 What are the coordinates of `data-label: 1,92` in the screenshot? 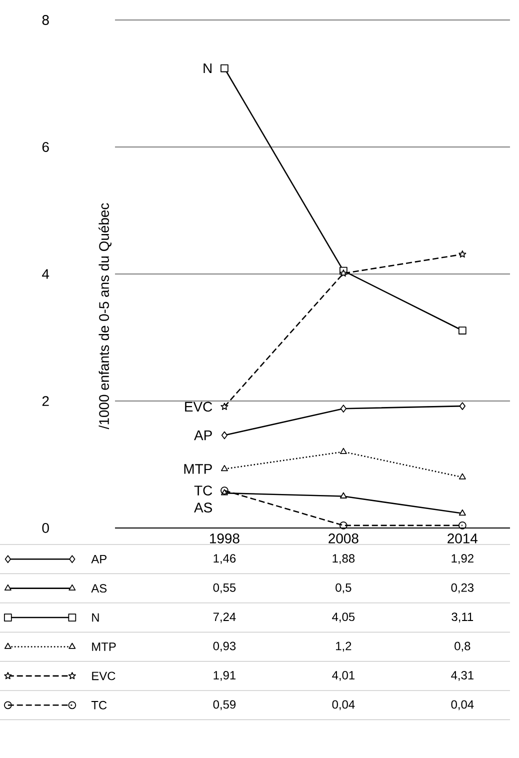 It's located at (463, 559).